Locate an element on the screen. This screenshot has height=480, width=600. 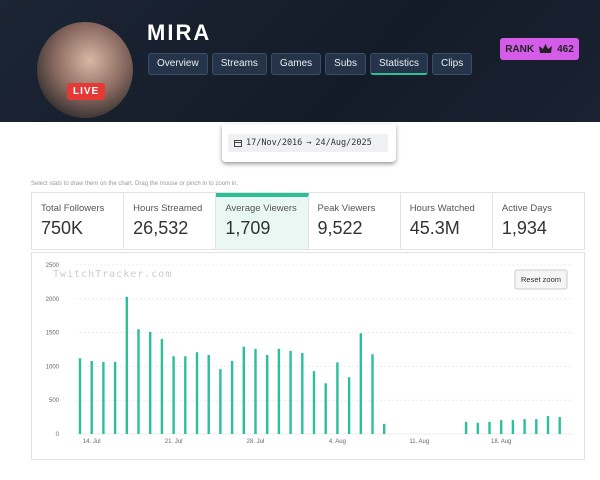
y-tick-label: 2000 is located at coordinates (53, 300).